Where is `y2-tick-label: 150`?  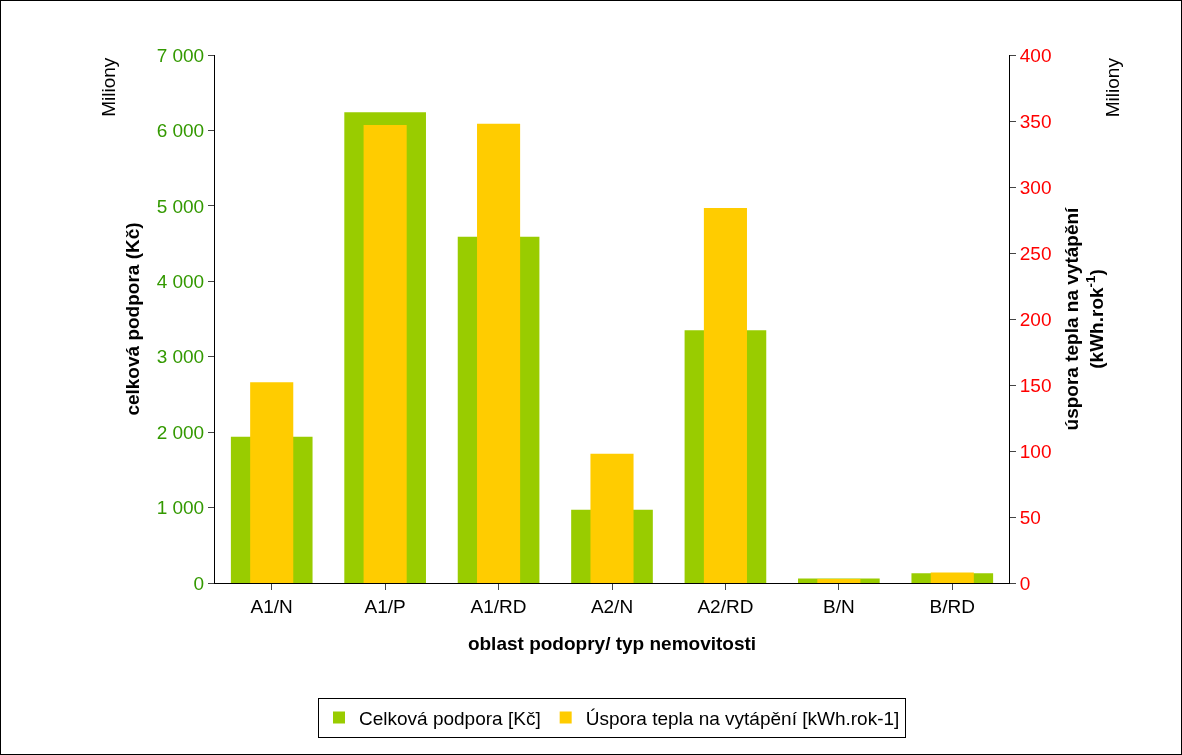
y2-tick-label: 150 is located at coordinates (1035, 385).